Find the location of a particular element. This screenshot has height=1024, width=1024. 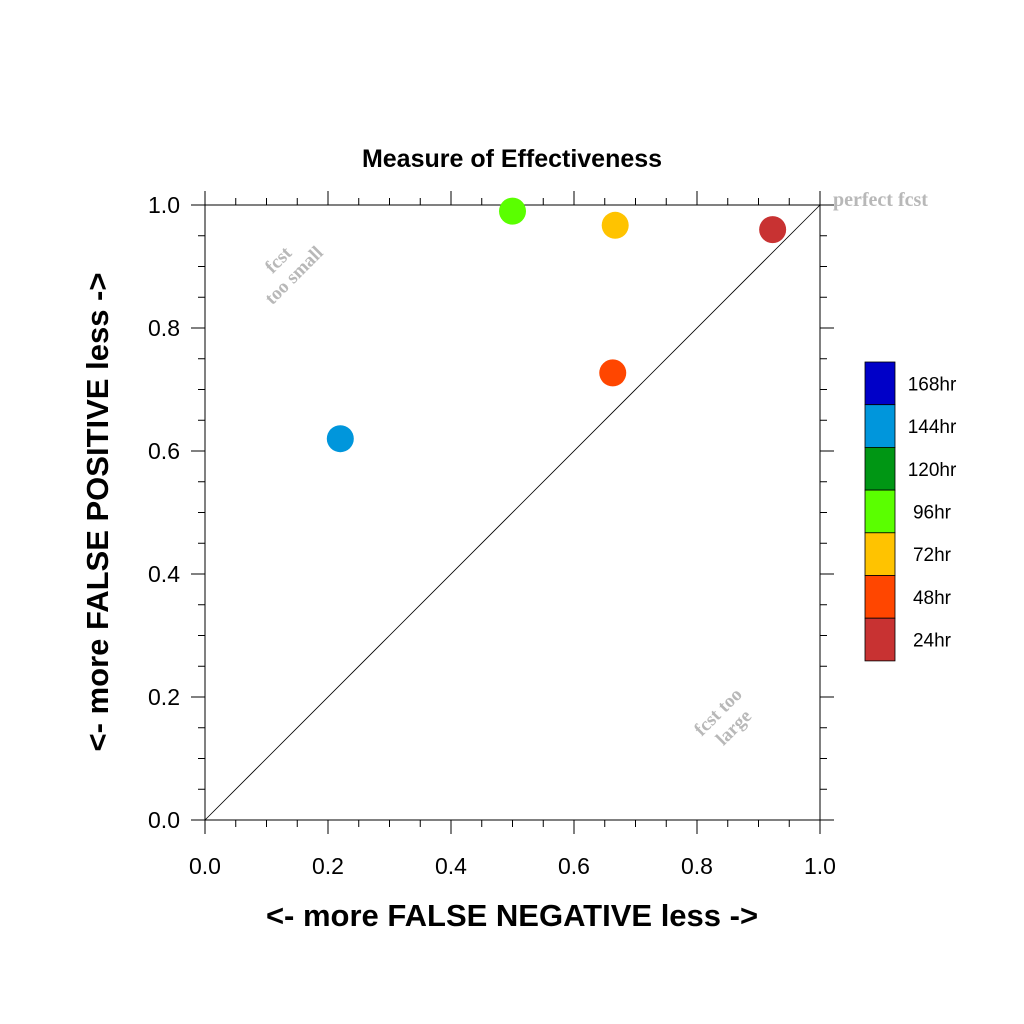

y-tick-label: 0.2 is located at coordinates (164, 697).